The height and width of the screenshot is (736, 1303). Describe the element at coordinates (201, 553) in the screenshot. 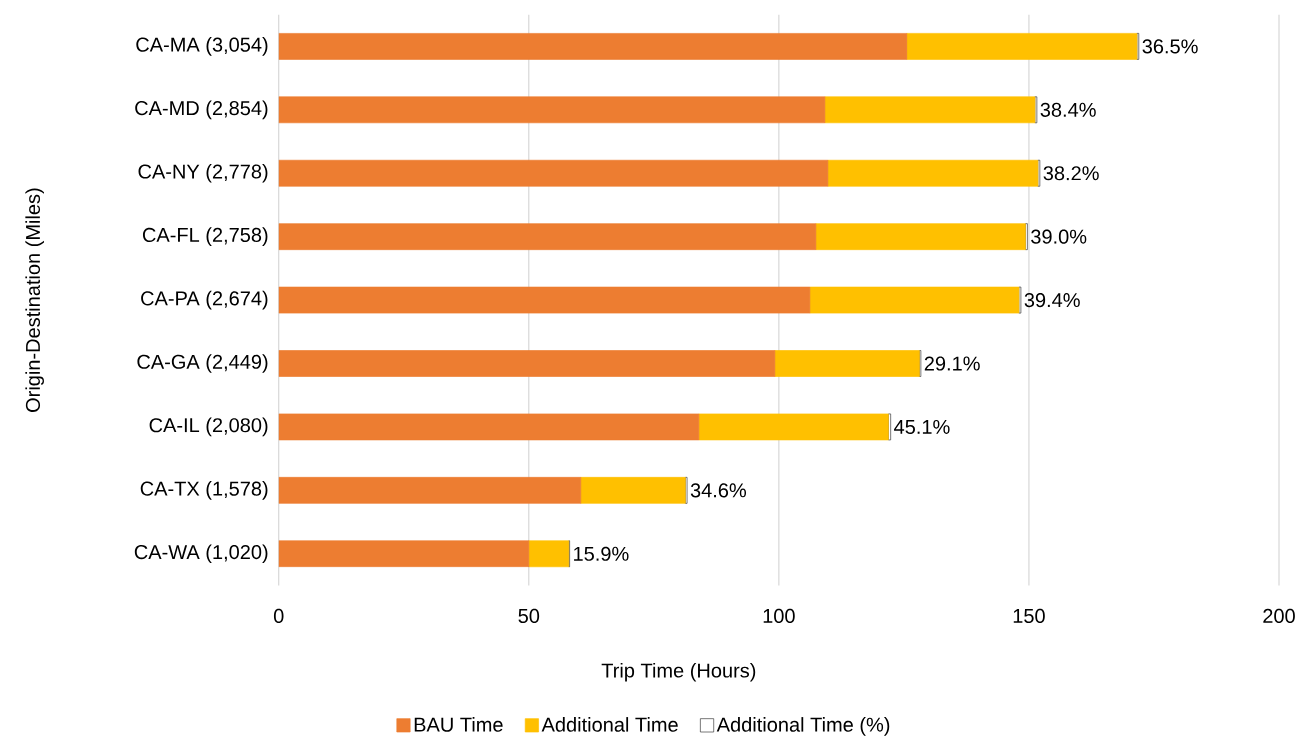

I see `y-tick-label: CA-WA (1,020)` at that location.